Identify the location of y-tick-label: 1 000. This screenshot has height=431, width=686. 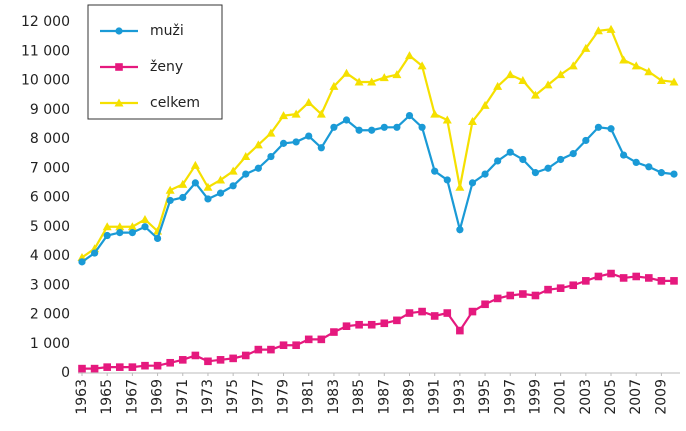
(50, 344).